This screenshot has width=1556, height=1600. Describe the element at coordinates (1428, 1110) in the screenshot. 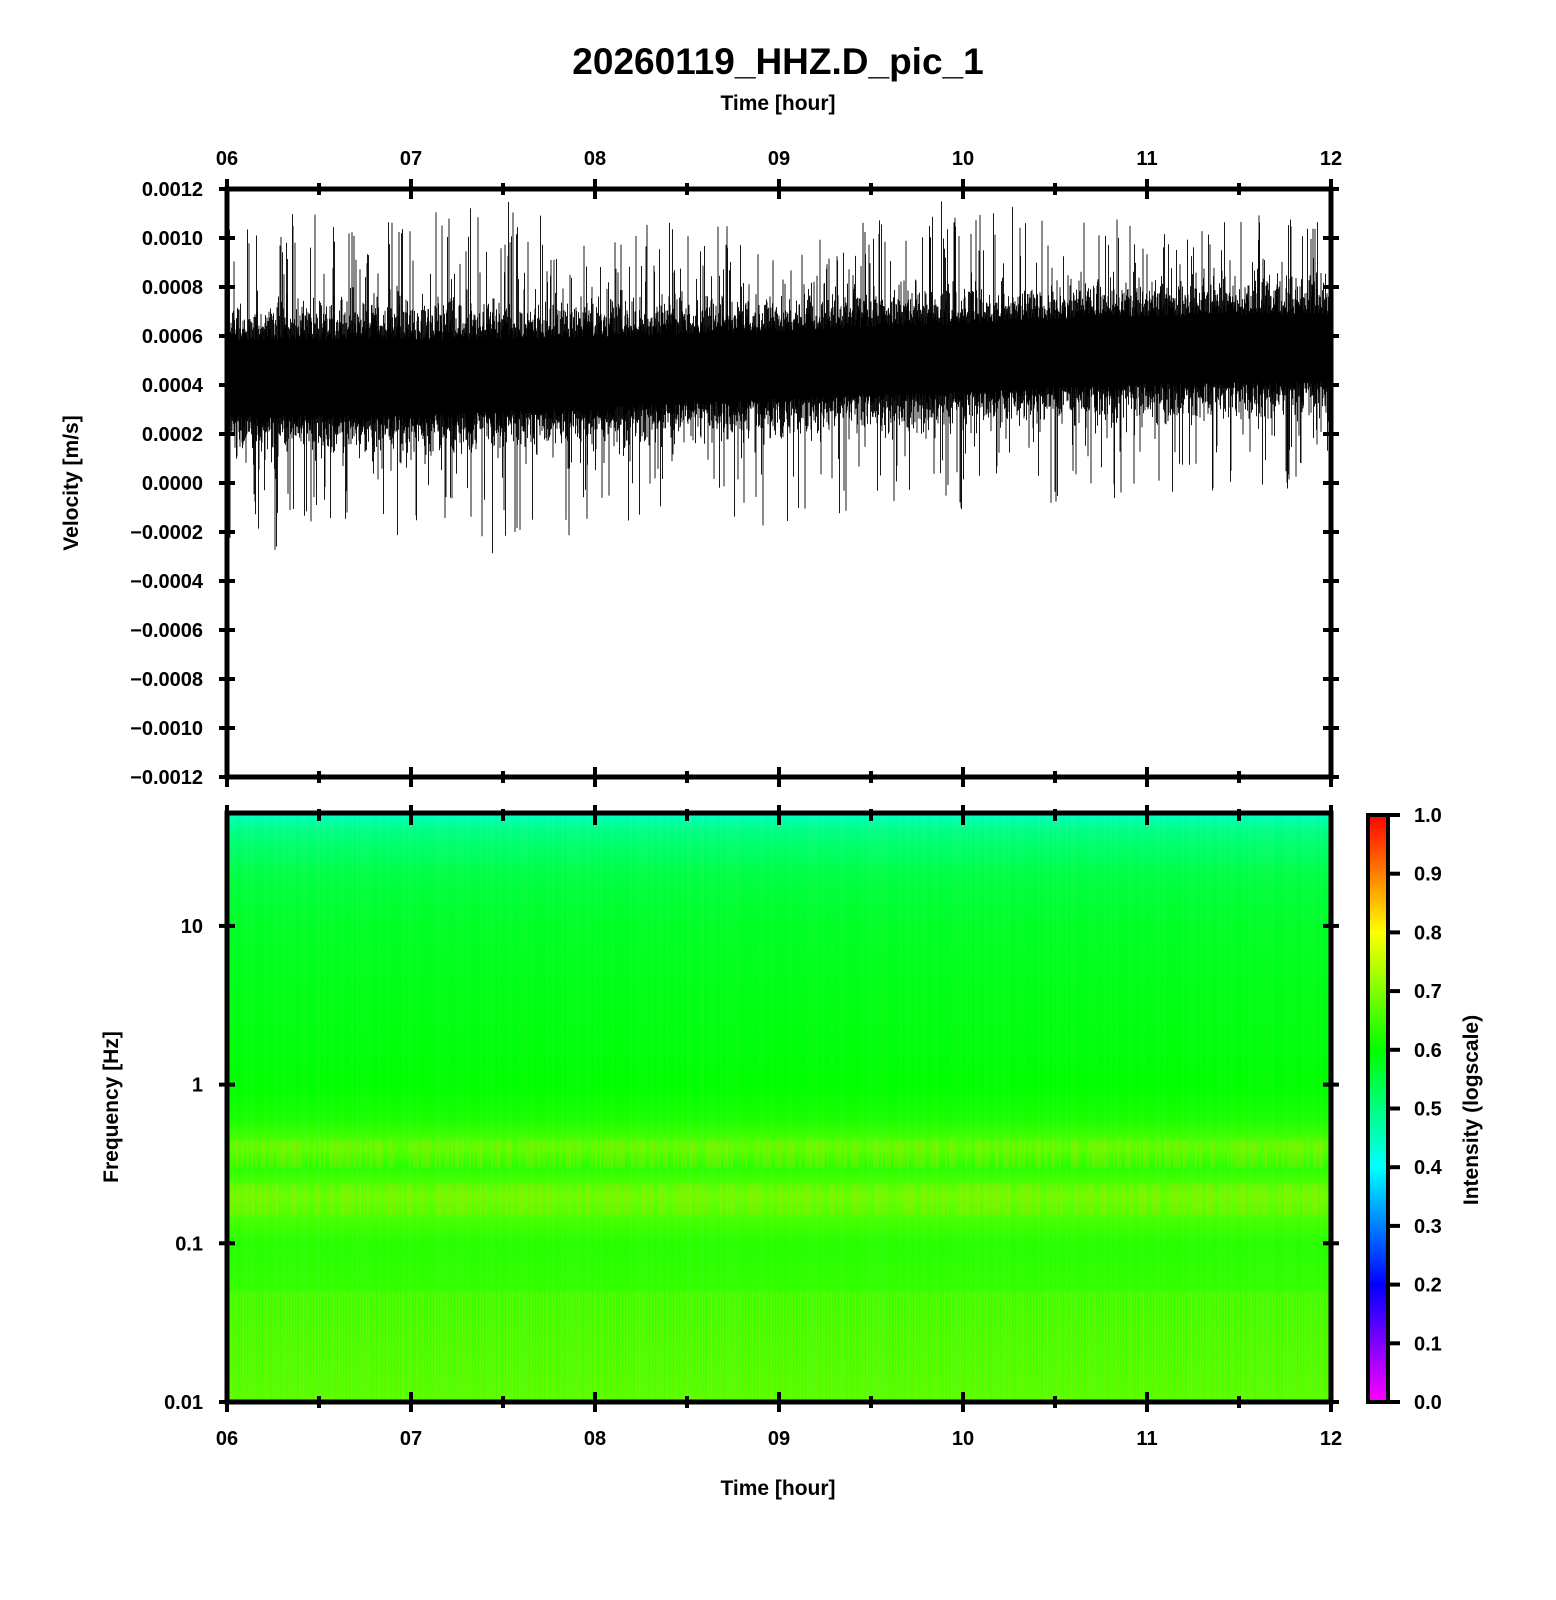

I see `colorbar-tick-label: 0.5` at that location.